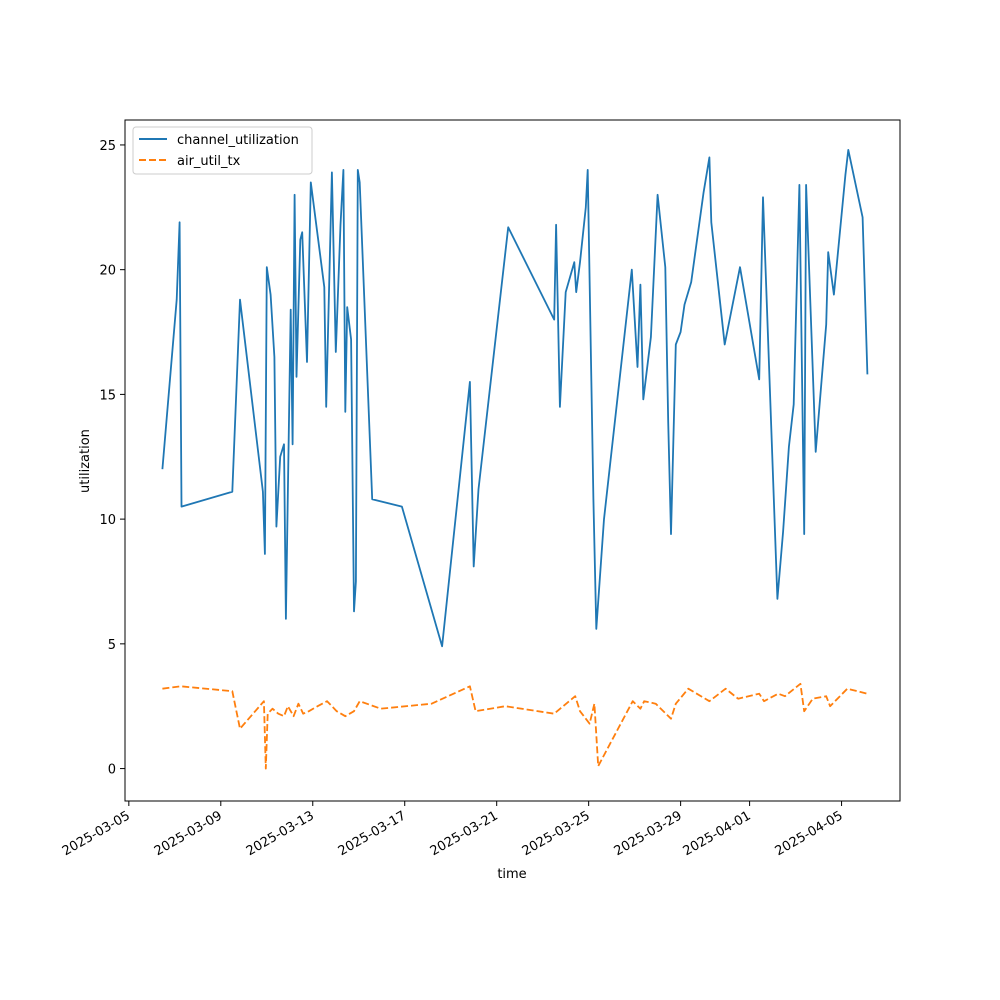 Image resolution: width=1000 pixels, height=1000 pixels. I want to click on legend-box, so click(222, 150).